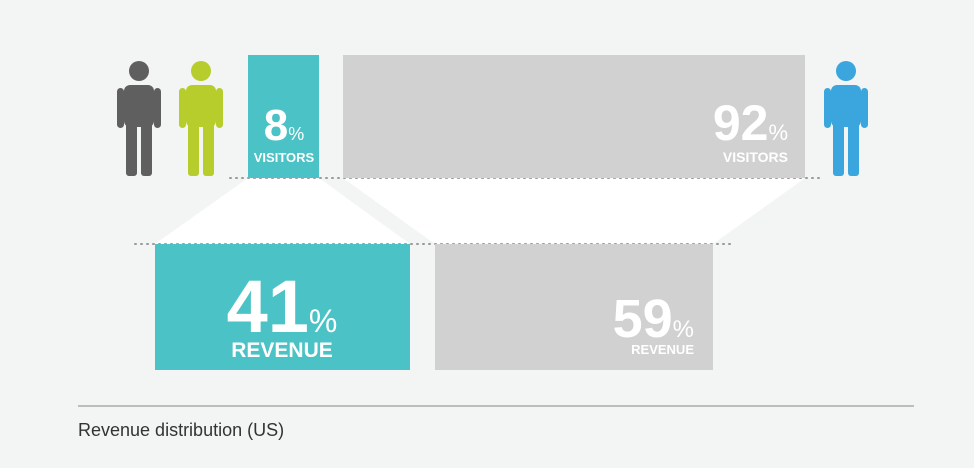 This screenshot has height=468, width=974. I want to click on visitors-value-2: 92%, so click(750, 123).